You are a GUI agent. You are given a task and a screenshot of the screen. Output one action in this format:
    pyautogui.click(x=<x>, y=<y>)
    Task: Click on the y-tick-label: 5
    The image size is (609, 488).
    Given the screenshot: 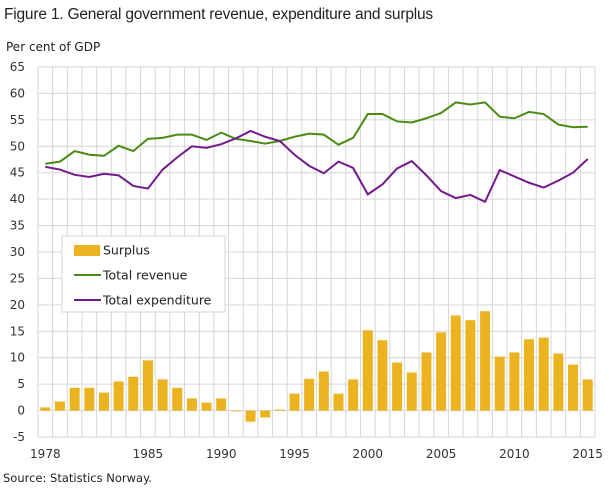 What is the action you would take?
    pyautogui.click(x=21, y=384)
    